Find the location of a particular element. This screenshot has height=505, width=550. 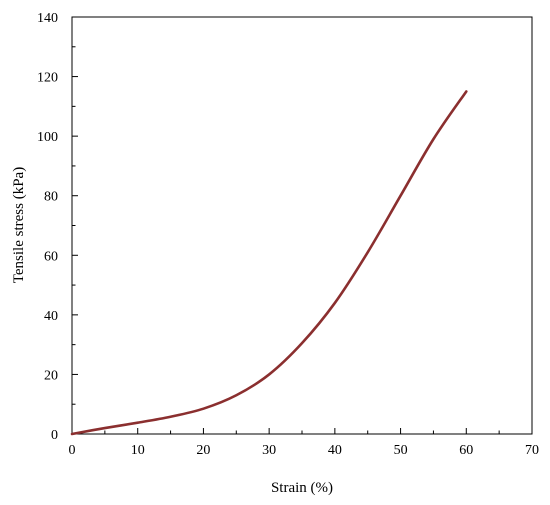

y-tick-label: 20 is located at coordinates (51, 375).